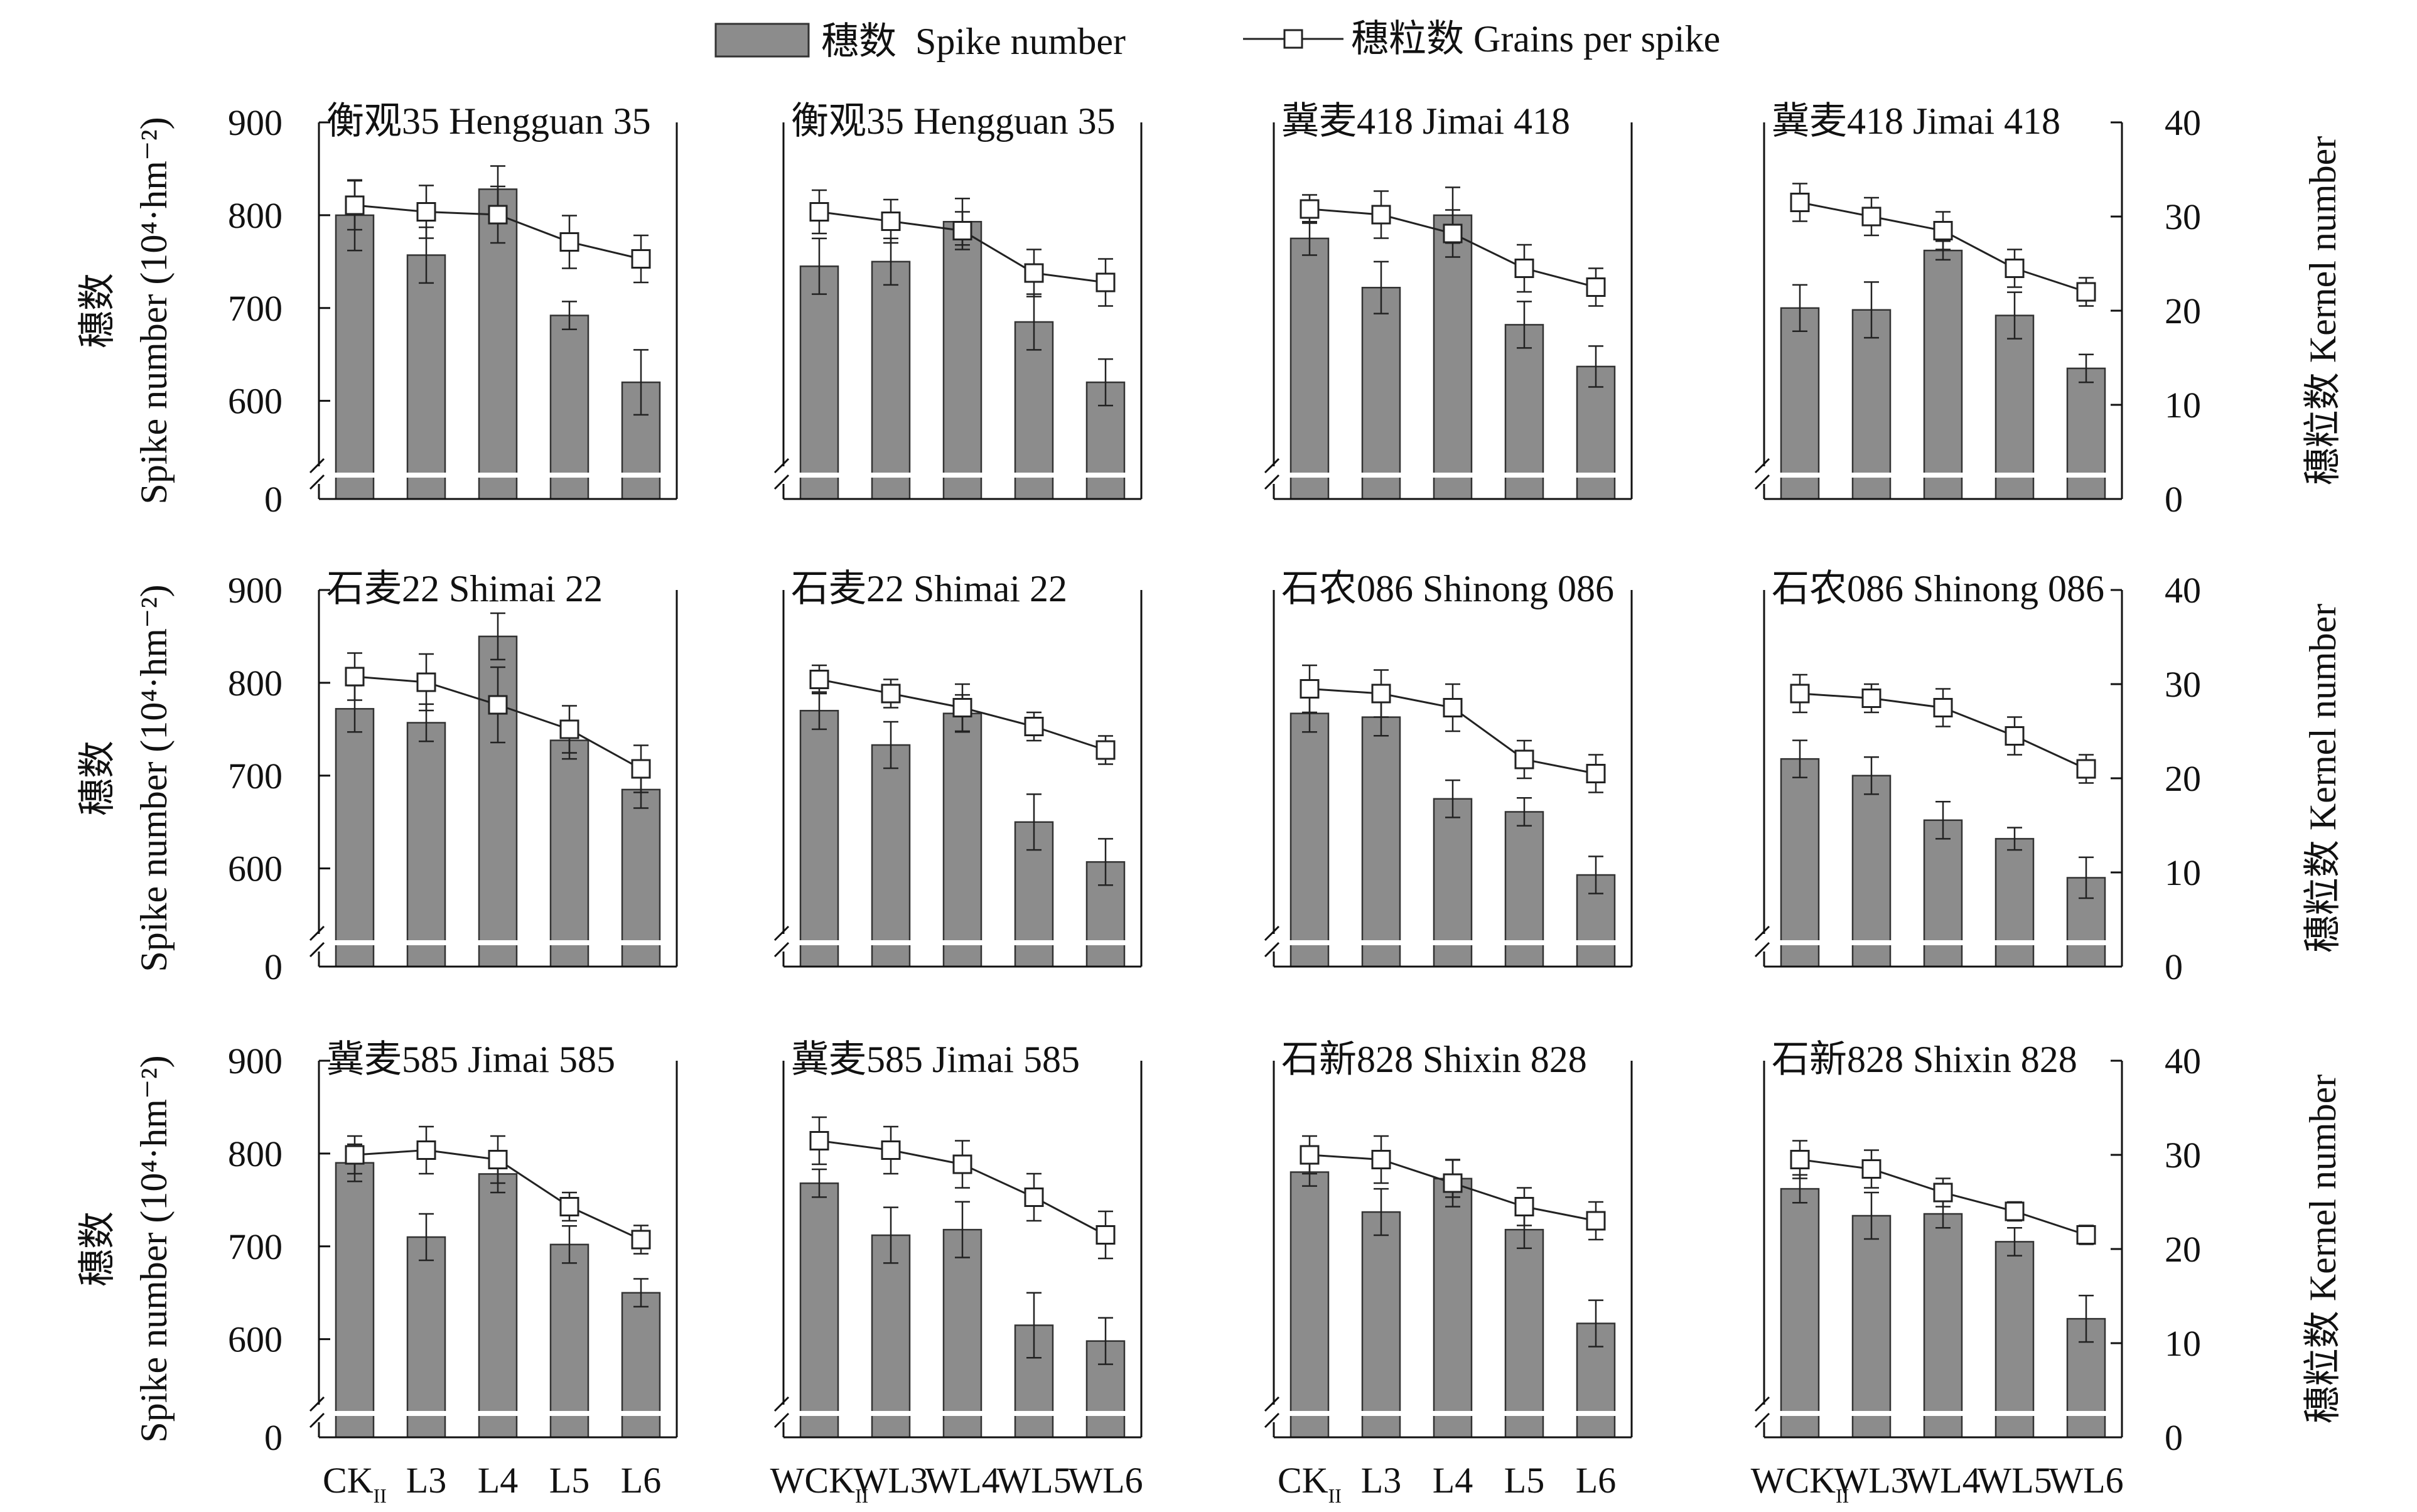 The image size is (2417, 1512). What do you see at coordinates (890, 1480) in the screenshot?
I see `x-category-label: WL3` at bounding box center [890, 1480].